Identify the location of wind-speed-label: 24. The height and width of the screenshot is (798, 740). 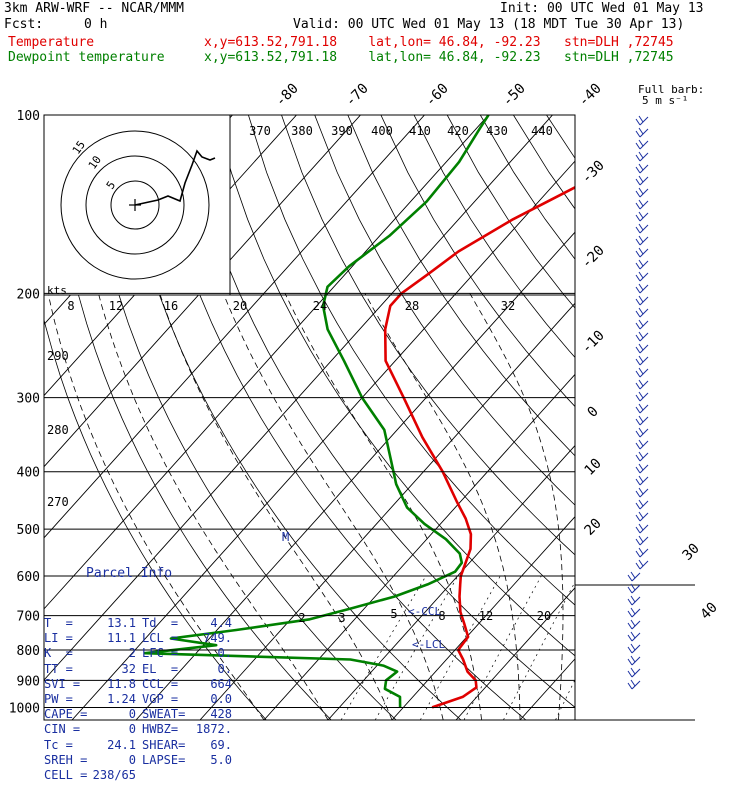
(320, 306).